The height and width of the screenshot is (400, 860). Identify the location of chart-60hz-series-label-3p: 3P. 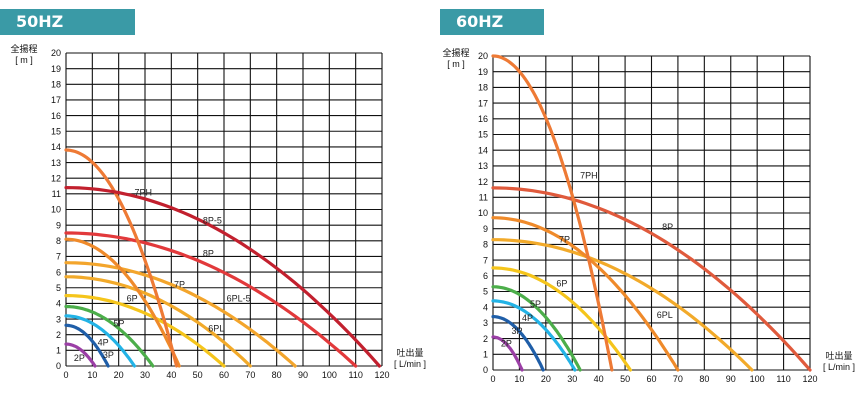
(516, 331).